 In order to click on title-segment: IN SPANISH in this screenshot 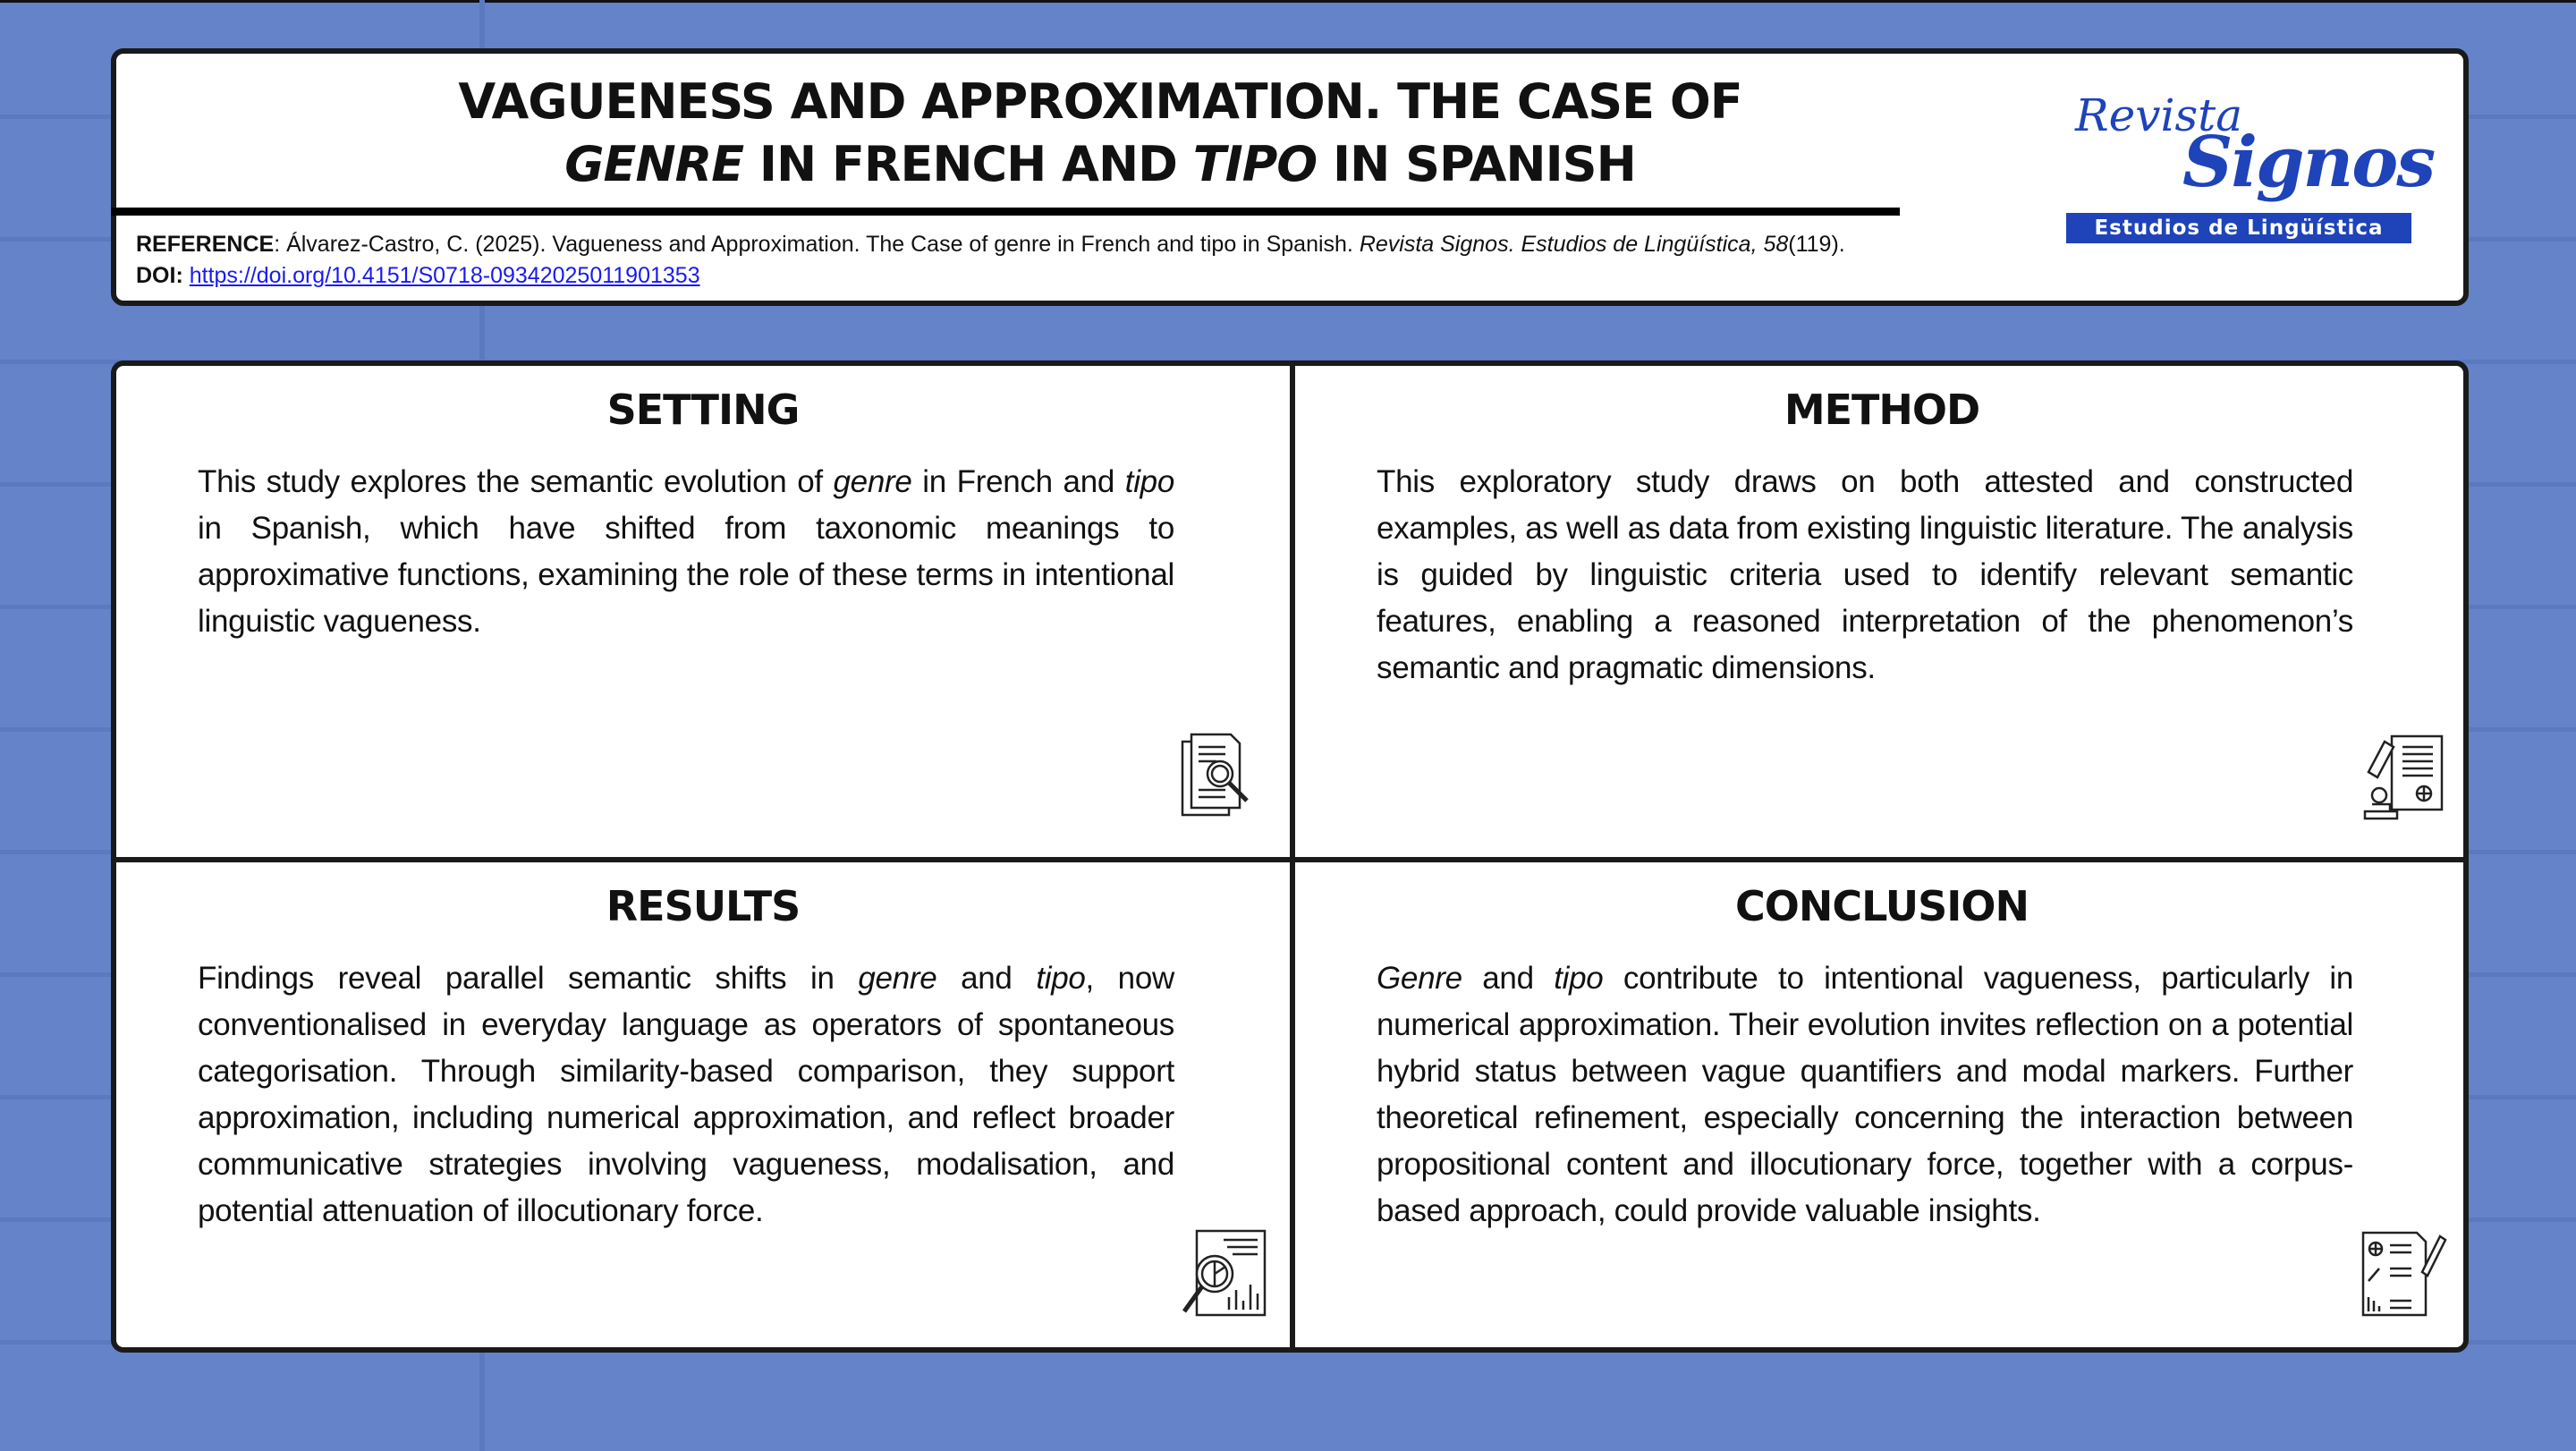, I will do `click(1477, 164)`.